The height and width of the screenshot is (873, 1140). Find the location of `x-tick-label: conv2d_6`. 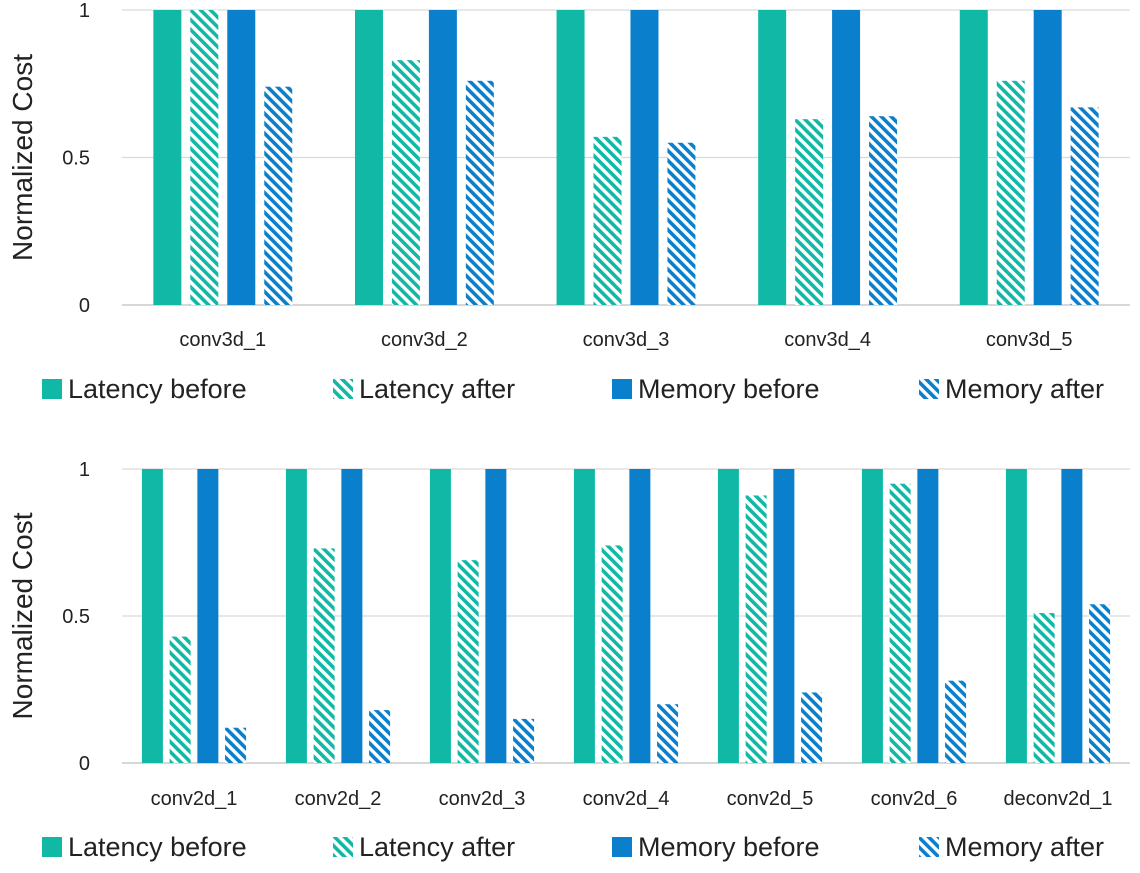

x-tick-label: conv2d_6 is located at coordinates (914, 799).